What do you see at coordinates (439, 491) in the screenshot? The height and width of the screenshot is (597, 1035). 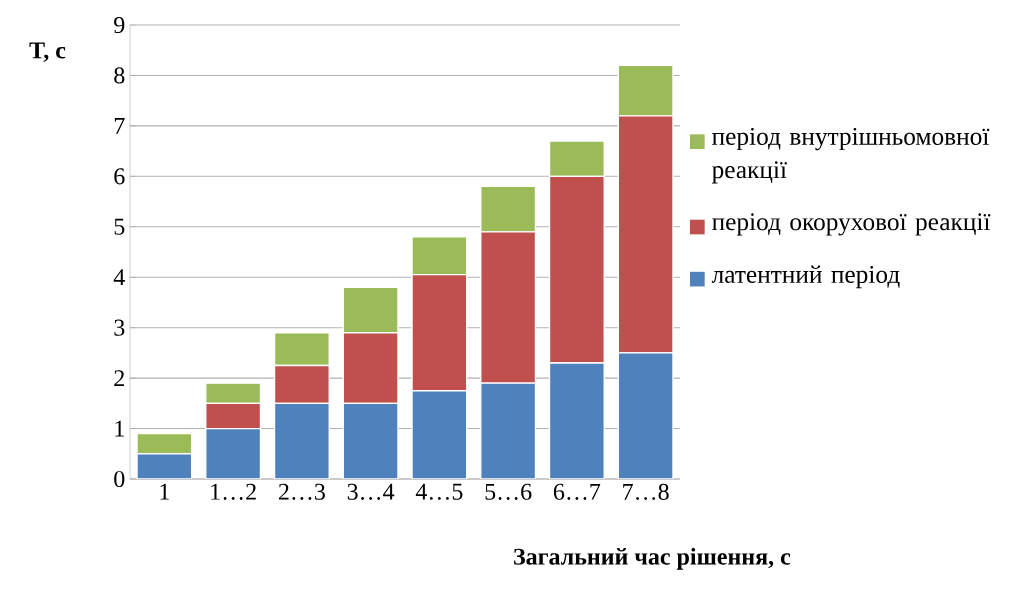 I see `x-tick-label: 4…5` at bounding box center [439, 491].